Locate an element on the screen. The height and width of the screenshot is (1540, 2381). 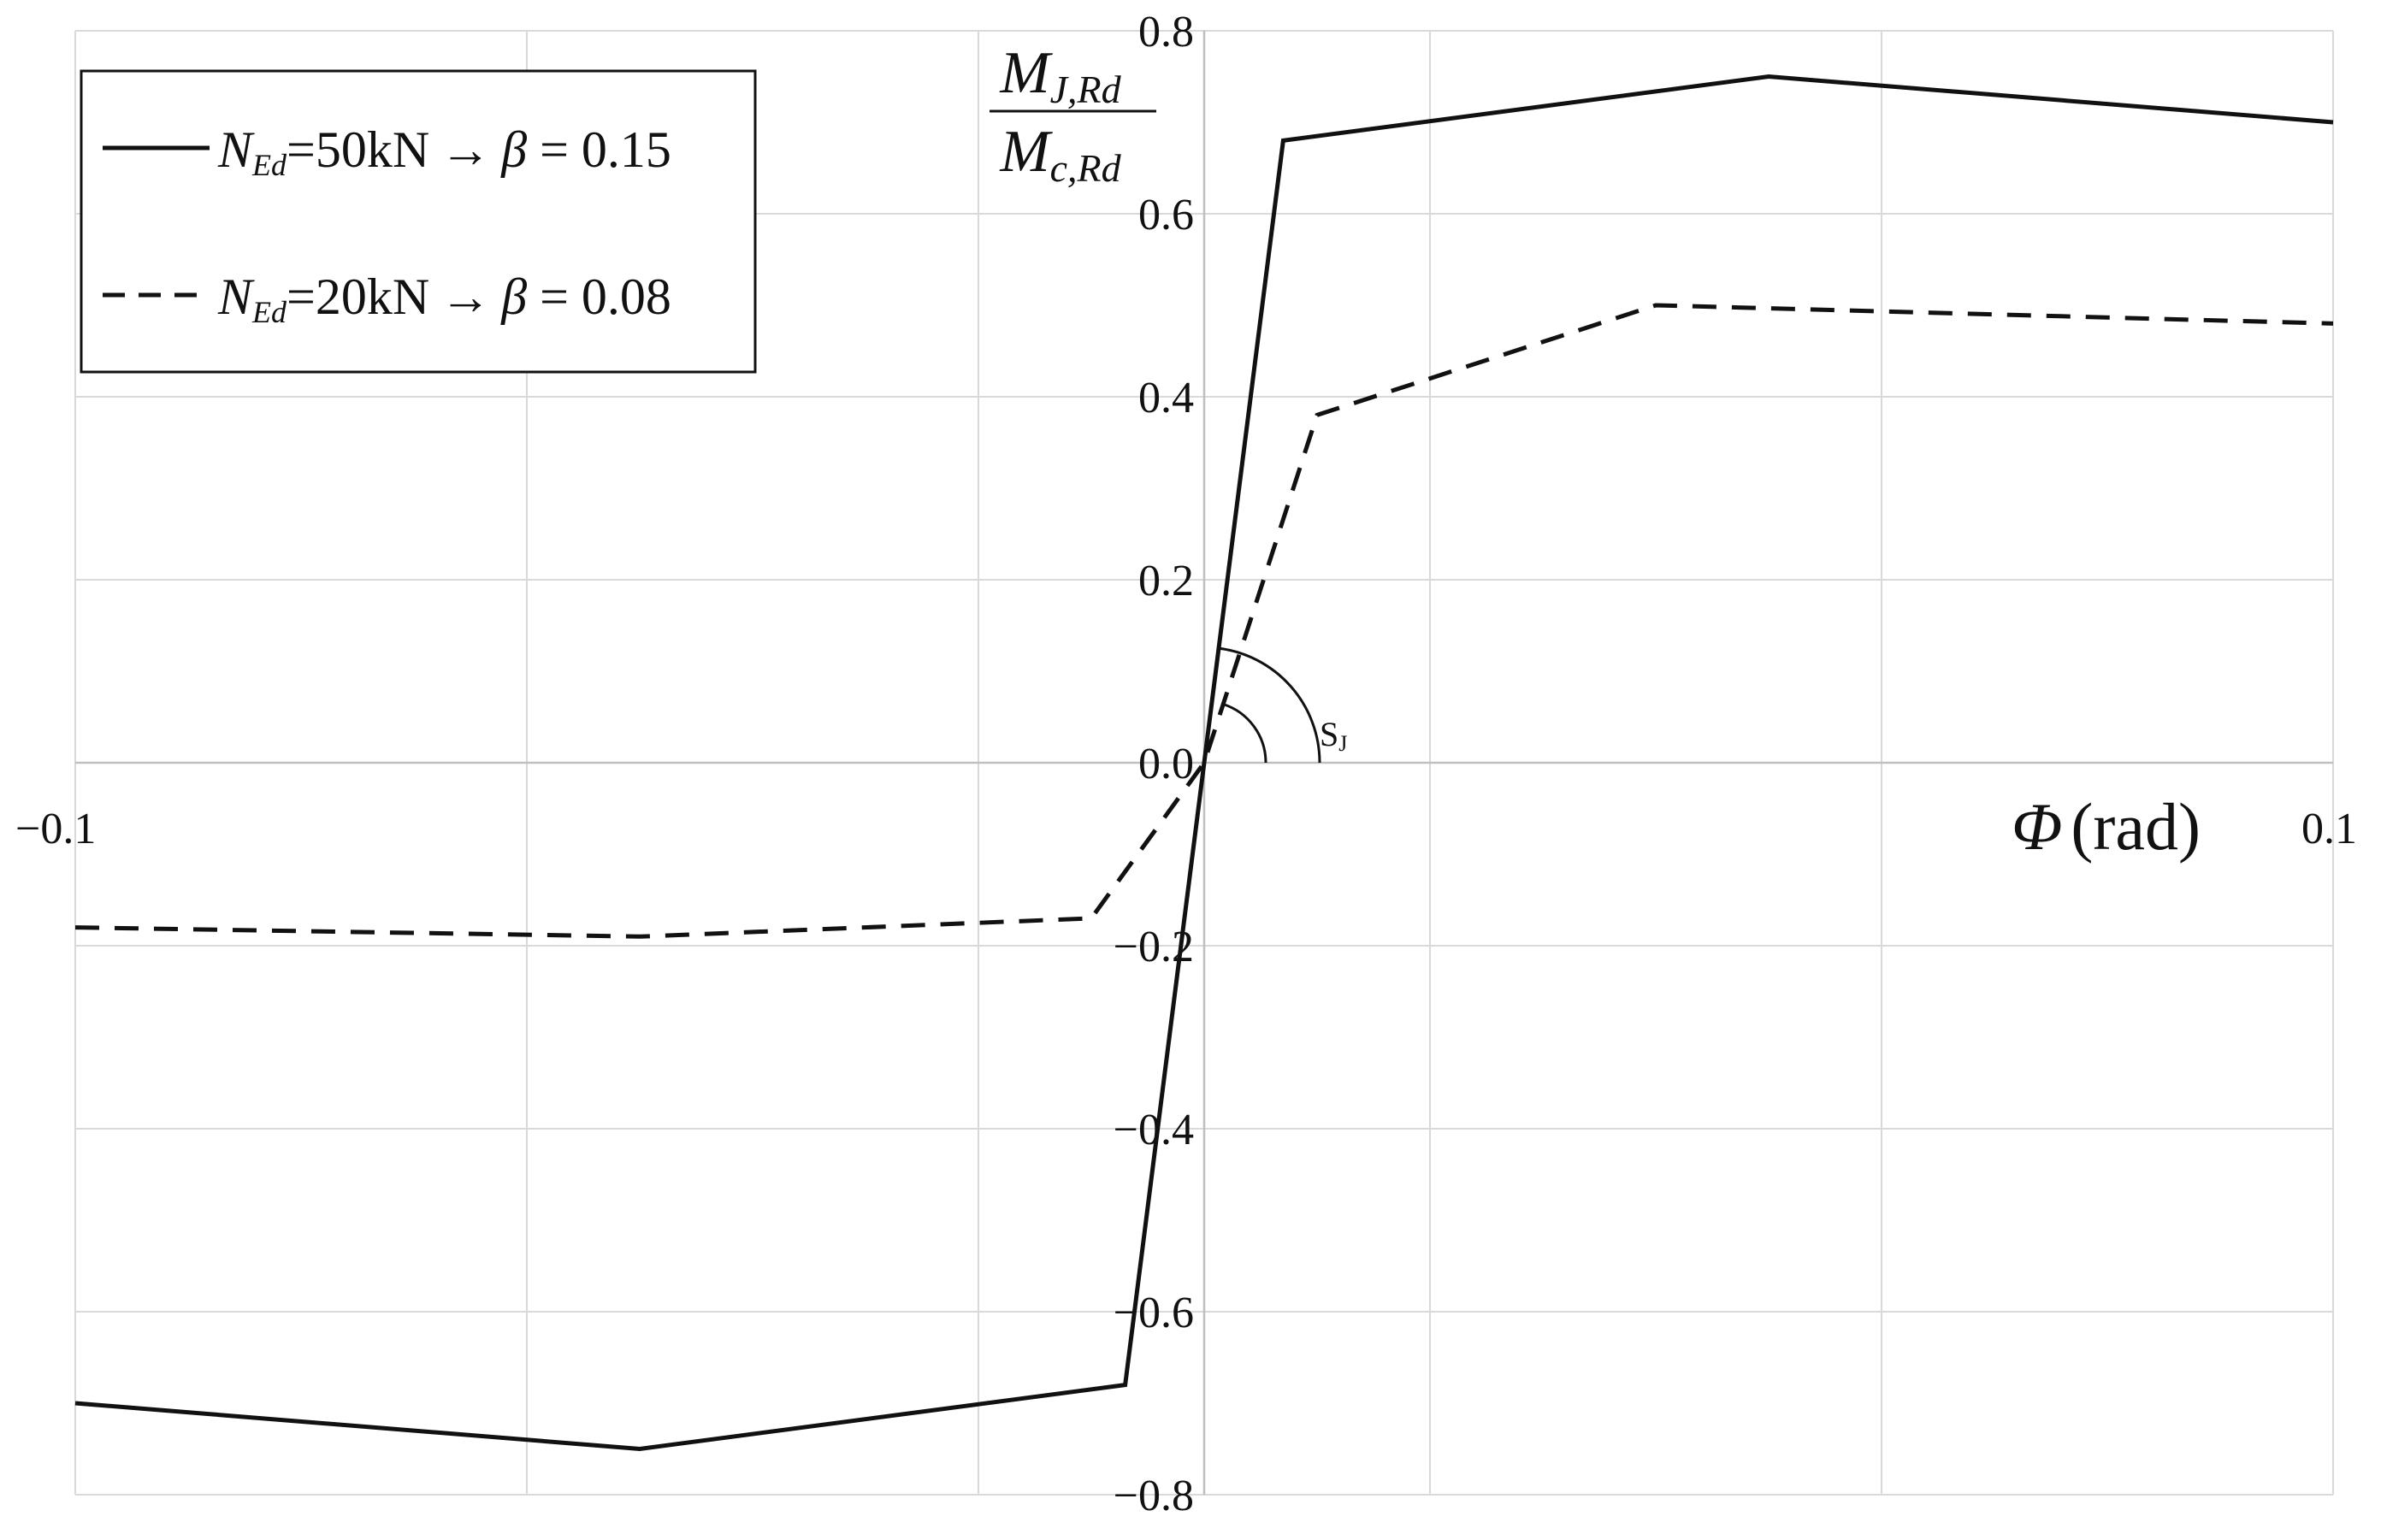
legend-1-n-sub: Ed is located at coordinates (269, 165).